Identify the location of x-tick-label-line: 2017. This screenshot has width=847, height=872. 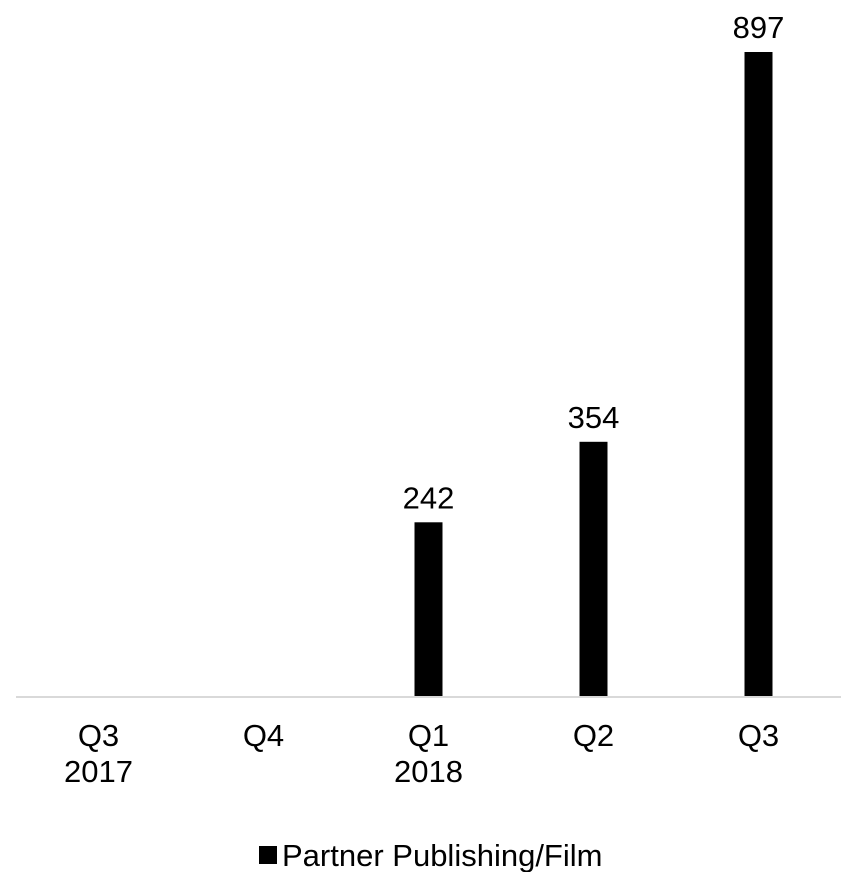
(98, 771).